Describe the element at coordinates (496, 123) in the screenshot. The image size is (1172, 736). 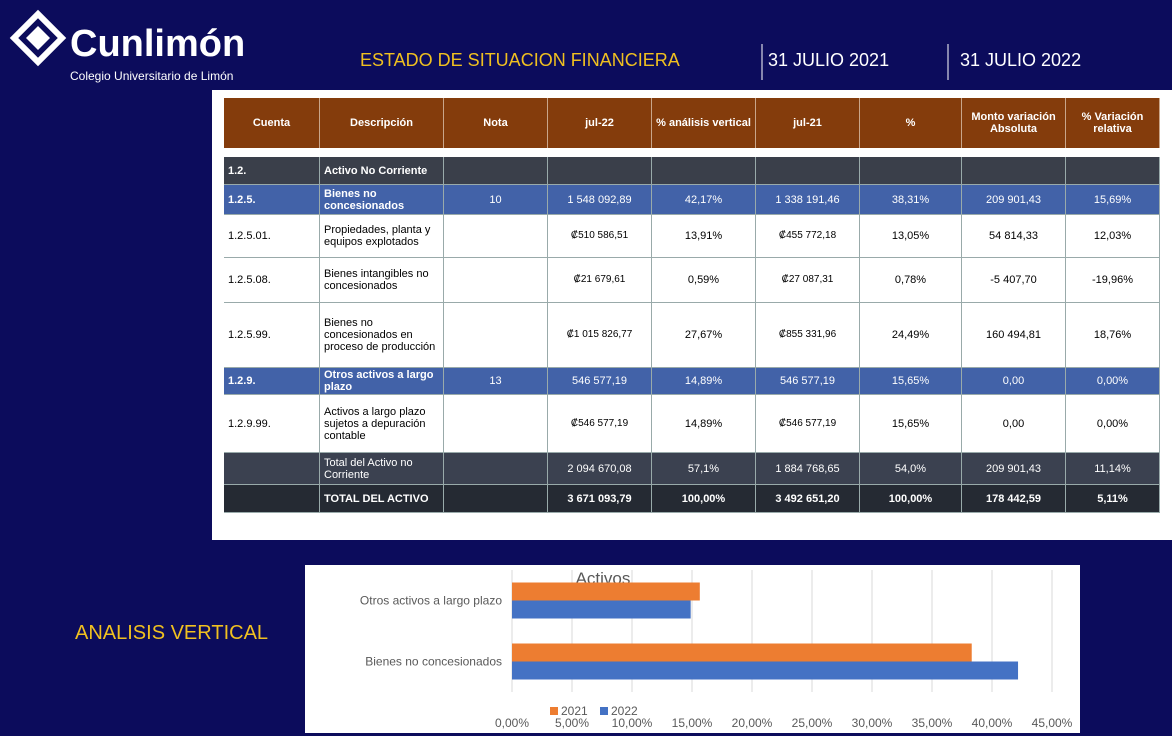
I see `column-header: Nota` at that location.